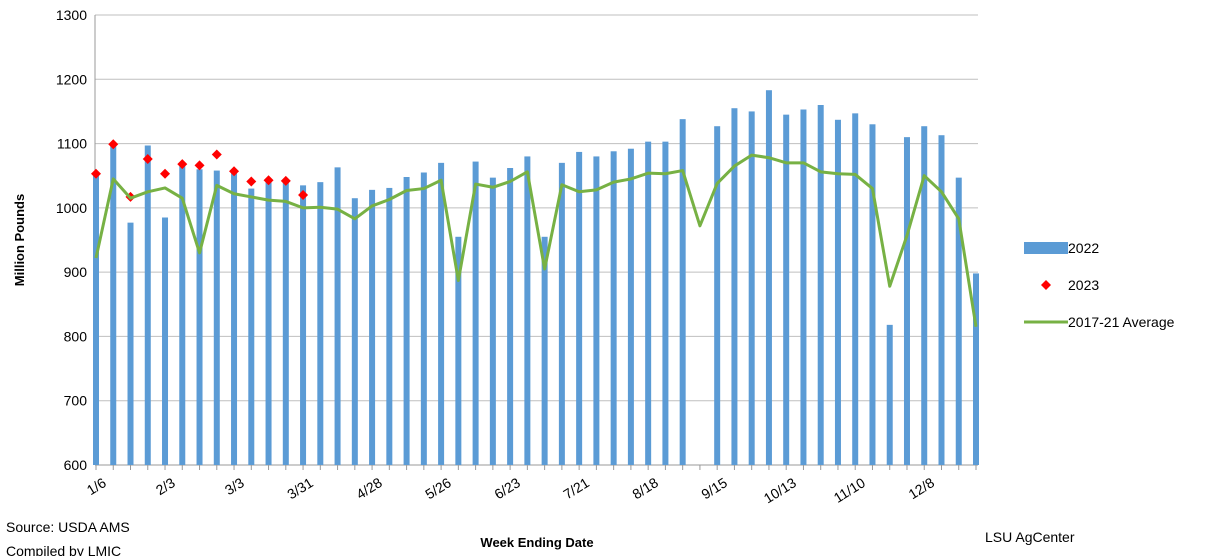 The image size is (1217, 556). What do you see at coordinates (1083, 285) in the screenshot?
I see `legend-label: 2023` at bounding box center [1083, 285].